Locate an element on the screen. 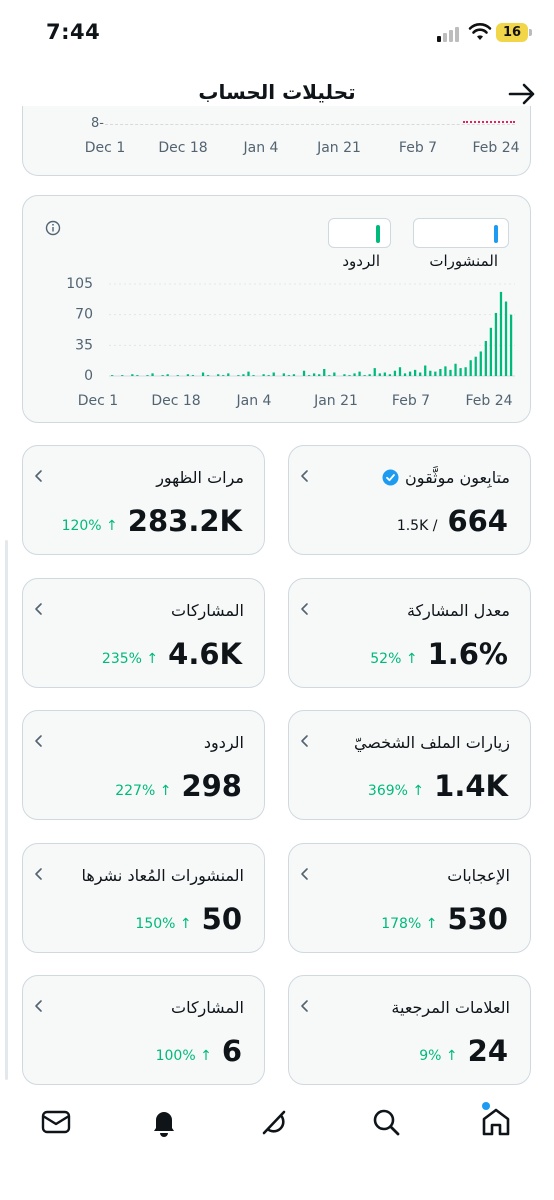 The image size is (554, 1200). metric-label-text: زيارات الملف الشخصيّ is located at coordinates (431, 742).